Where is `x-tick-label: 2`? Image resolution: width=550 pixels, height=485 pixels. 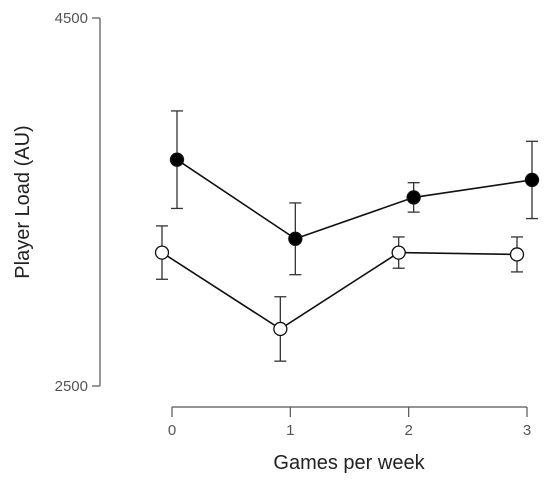
x-tick-label: 2 is located at coordinates (408, 430).